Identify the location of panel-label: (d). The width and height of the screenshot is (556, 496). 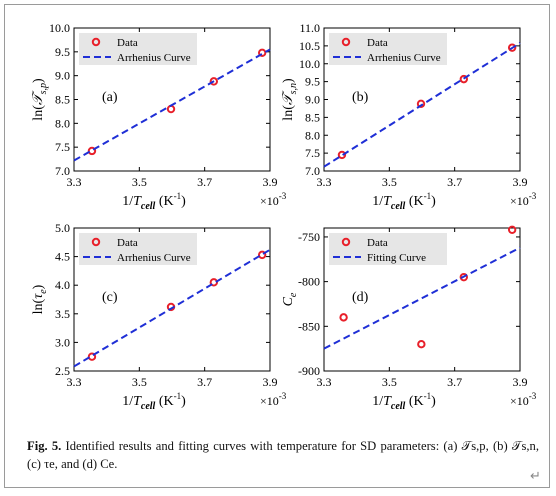
(360, 297).